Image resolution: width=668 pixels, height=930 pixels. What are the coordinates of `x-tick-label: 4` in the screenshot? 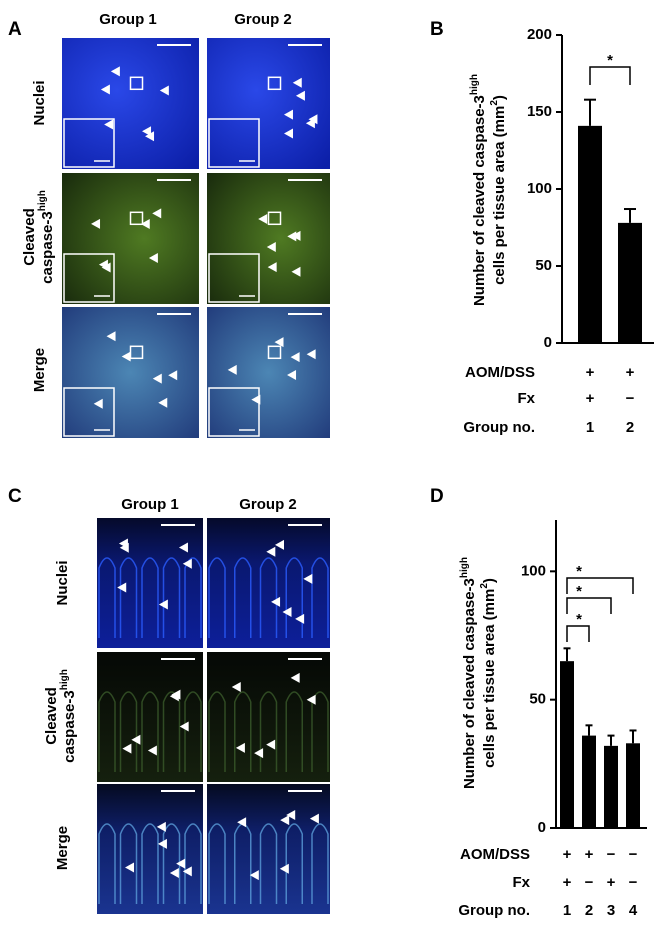 It's located at (633, 910).